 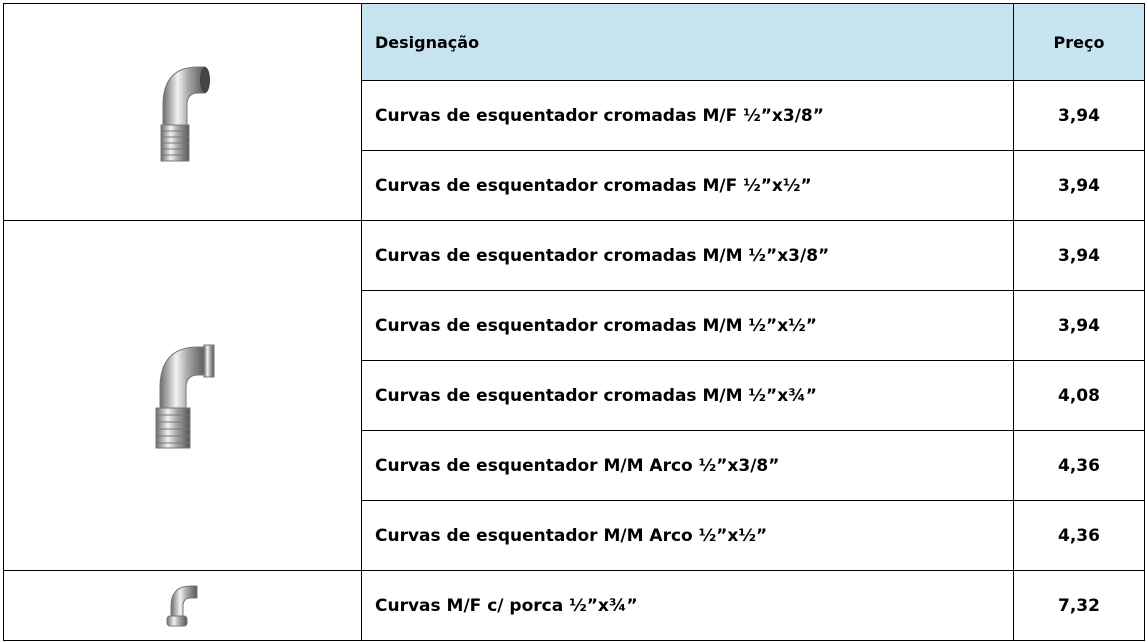 I want to click on designation: Curvas M/F c/ porca ½”x¾”, so click(x=687, y=605).